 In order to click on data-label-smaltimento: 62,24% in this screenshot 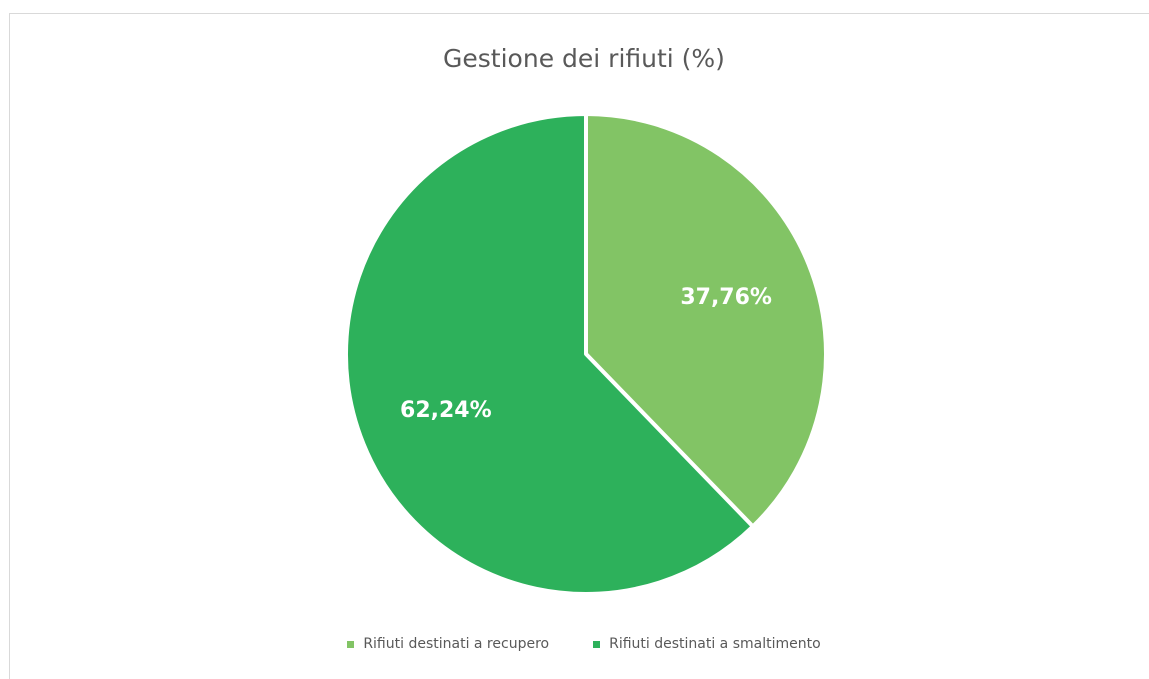, I will do `click(446, 410)`.